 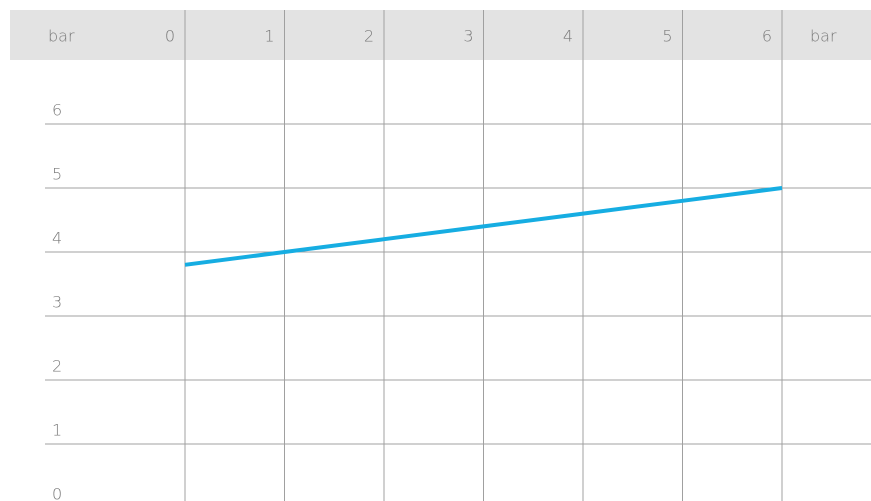 What do you see at coordinates (440, 35) in the screenshot?
I see `header-band` at bounding box center [440, 35].